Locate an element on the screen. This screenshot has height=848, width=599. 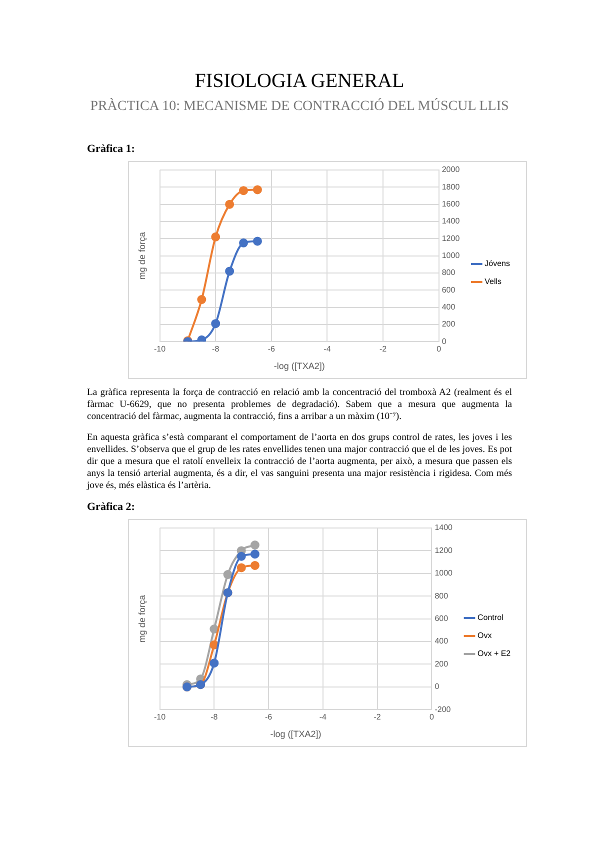
text: En aquesta gràfica s’està comparant el comportament de l’aorta en dos grups control de rates, les joves i les envellides. S’observa que el grup de les rates envellides tenen una major contracció que el de les joves. Es pot dir que a mesura que el ratolí envelleix la contracció de l’aorta augmenta, per això, a mesura que passen els anys la tensió arterial augmenta, és a dir, el vas sanguini presenta una major resistència i rigidesa. Com més jove és, més elàstica és l’artèria. is located at coordinates (299, 462).